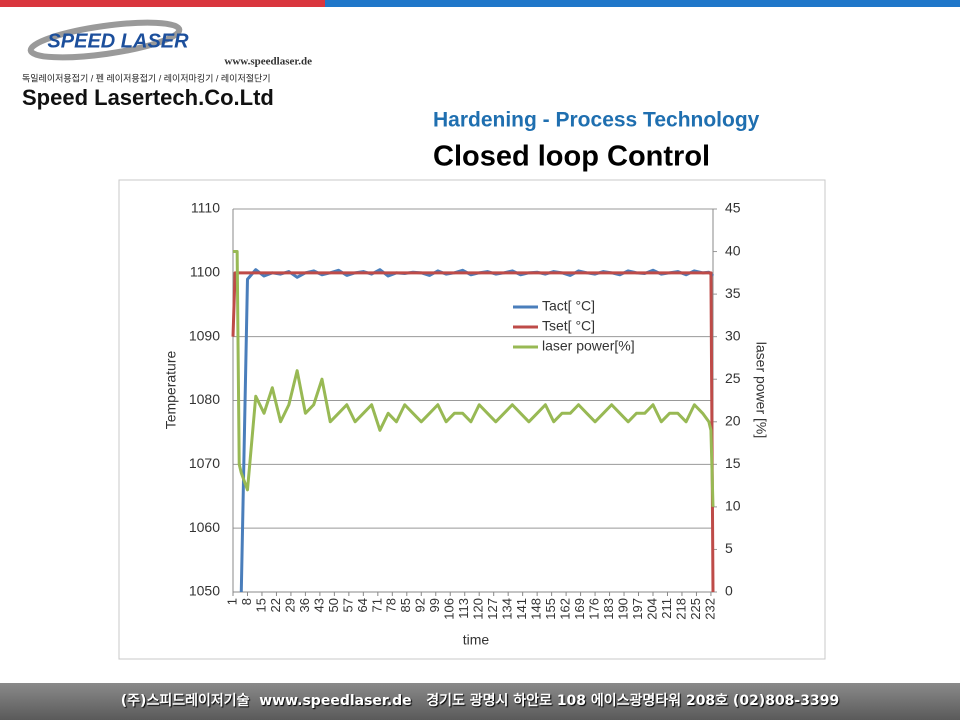  What do you see at coordinates (536, 609) in the screenshot?
I see `x-tick-label: 148` at bounding box center [536, 609].